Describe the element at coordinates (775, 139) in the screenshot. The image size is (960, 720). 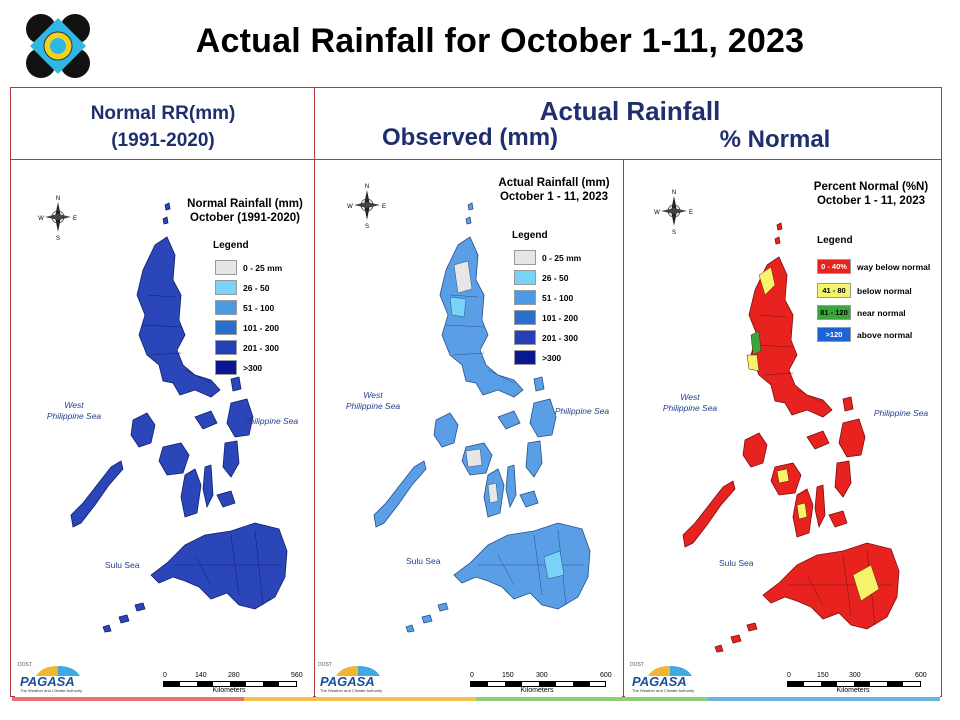
I see `percent-normal-header: % Normal` at that location.